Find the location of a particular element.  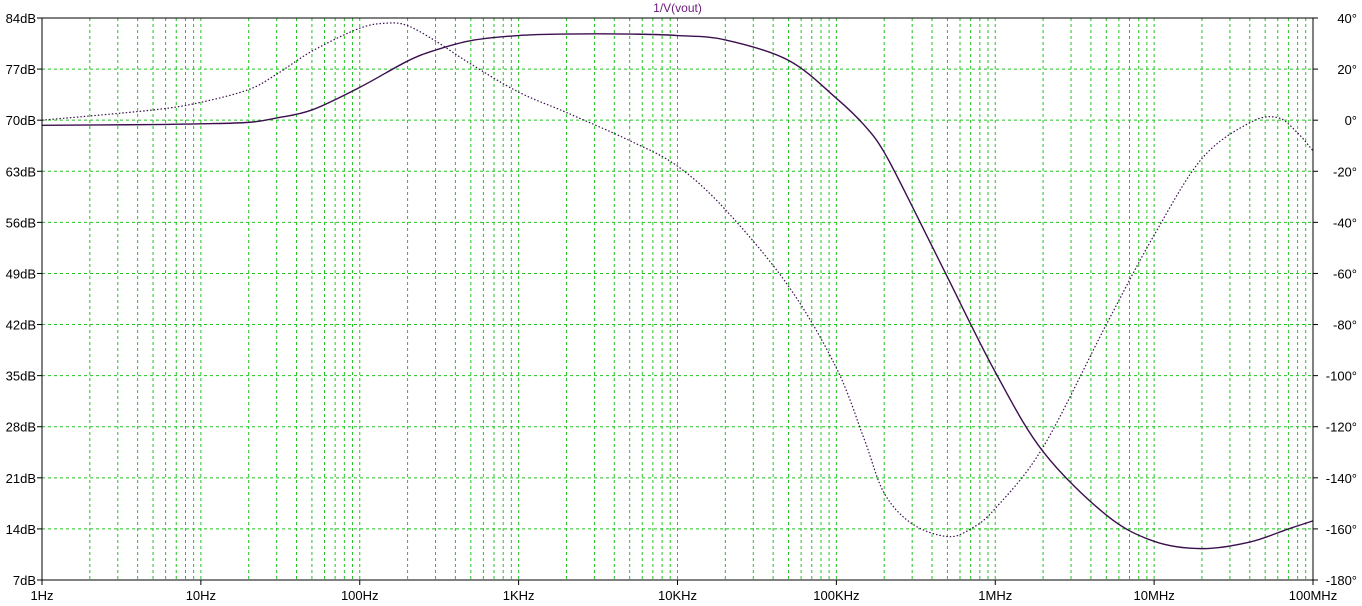

y-right-tick-label: -180° is located at coordinates (1341, 580).